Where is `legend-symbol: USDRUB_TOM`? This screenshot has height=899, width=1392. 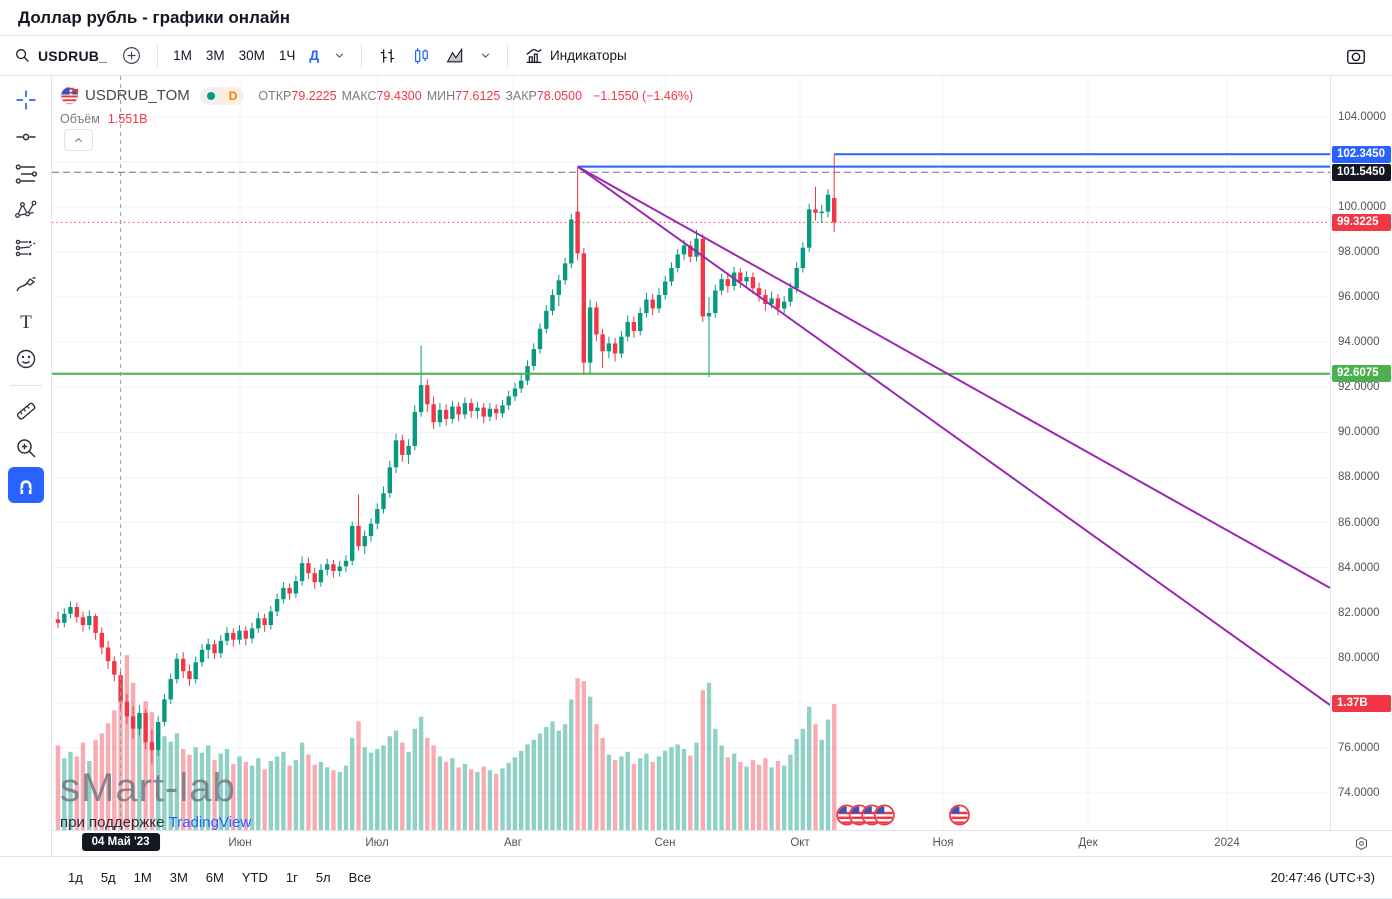
legend-symbol: USDRUB_TOM is located at coordinates (137, 95).